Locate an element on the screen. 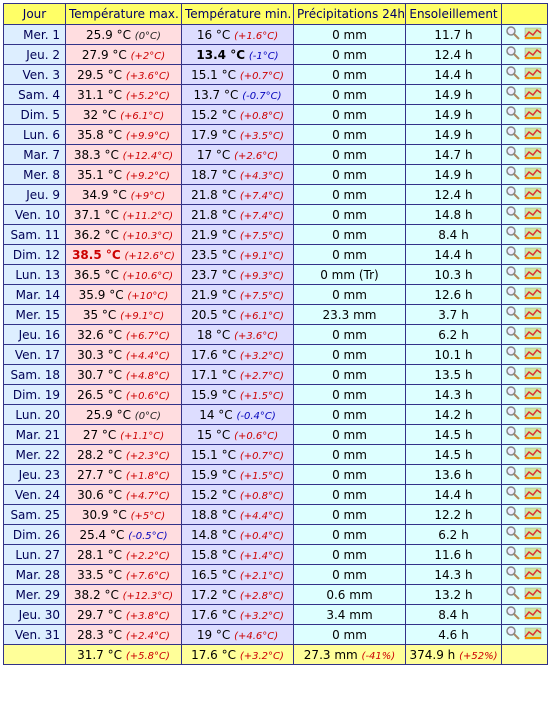 The height and width of the screenshot is (705, 550). sunshine: 14.5 h is located at coordinates (453, 434).